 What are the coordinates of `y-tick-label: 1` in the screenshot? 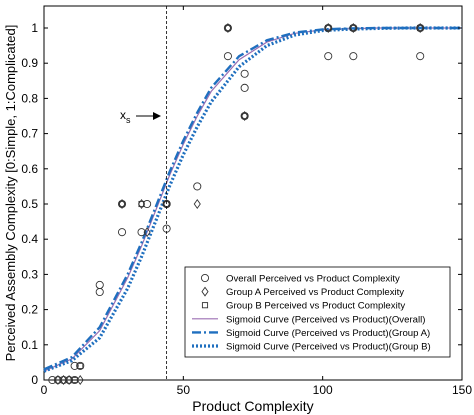 It's located at (34, 28).